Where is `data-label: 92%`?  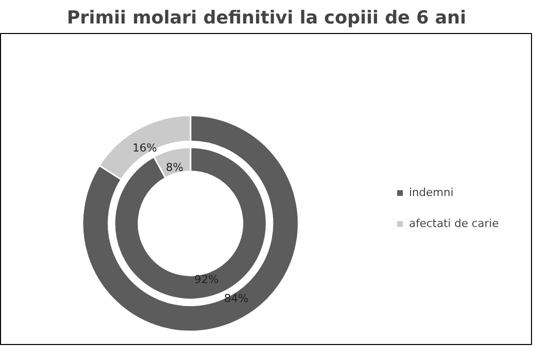 data-label: 92% is located at coordinates (206, 279).